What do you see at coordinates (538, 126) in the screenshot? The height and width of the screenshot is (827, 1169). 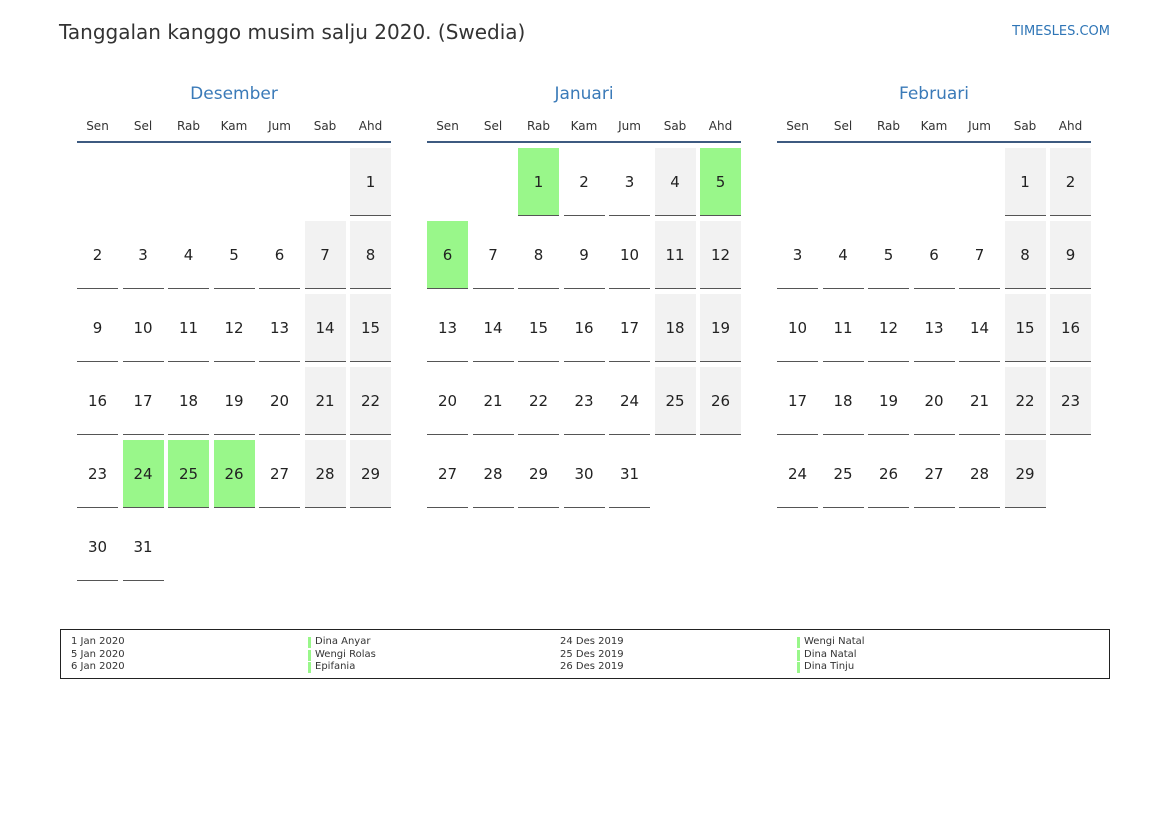 I see `weekday-label: Rab` at bounding box center [538, 126].